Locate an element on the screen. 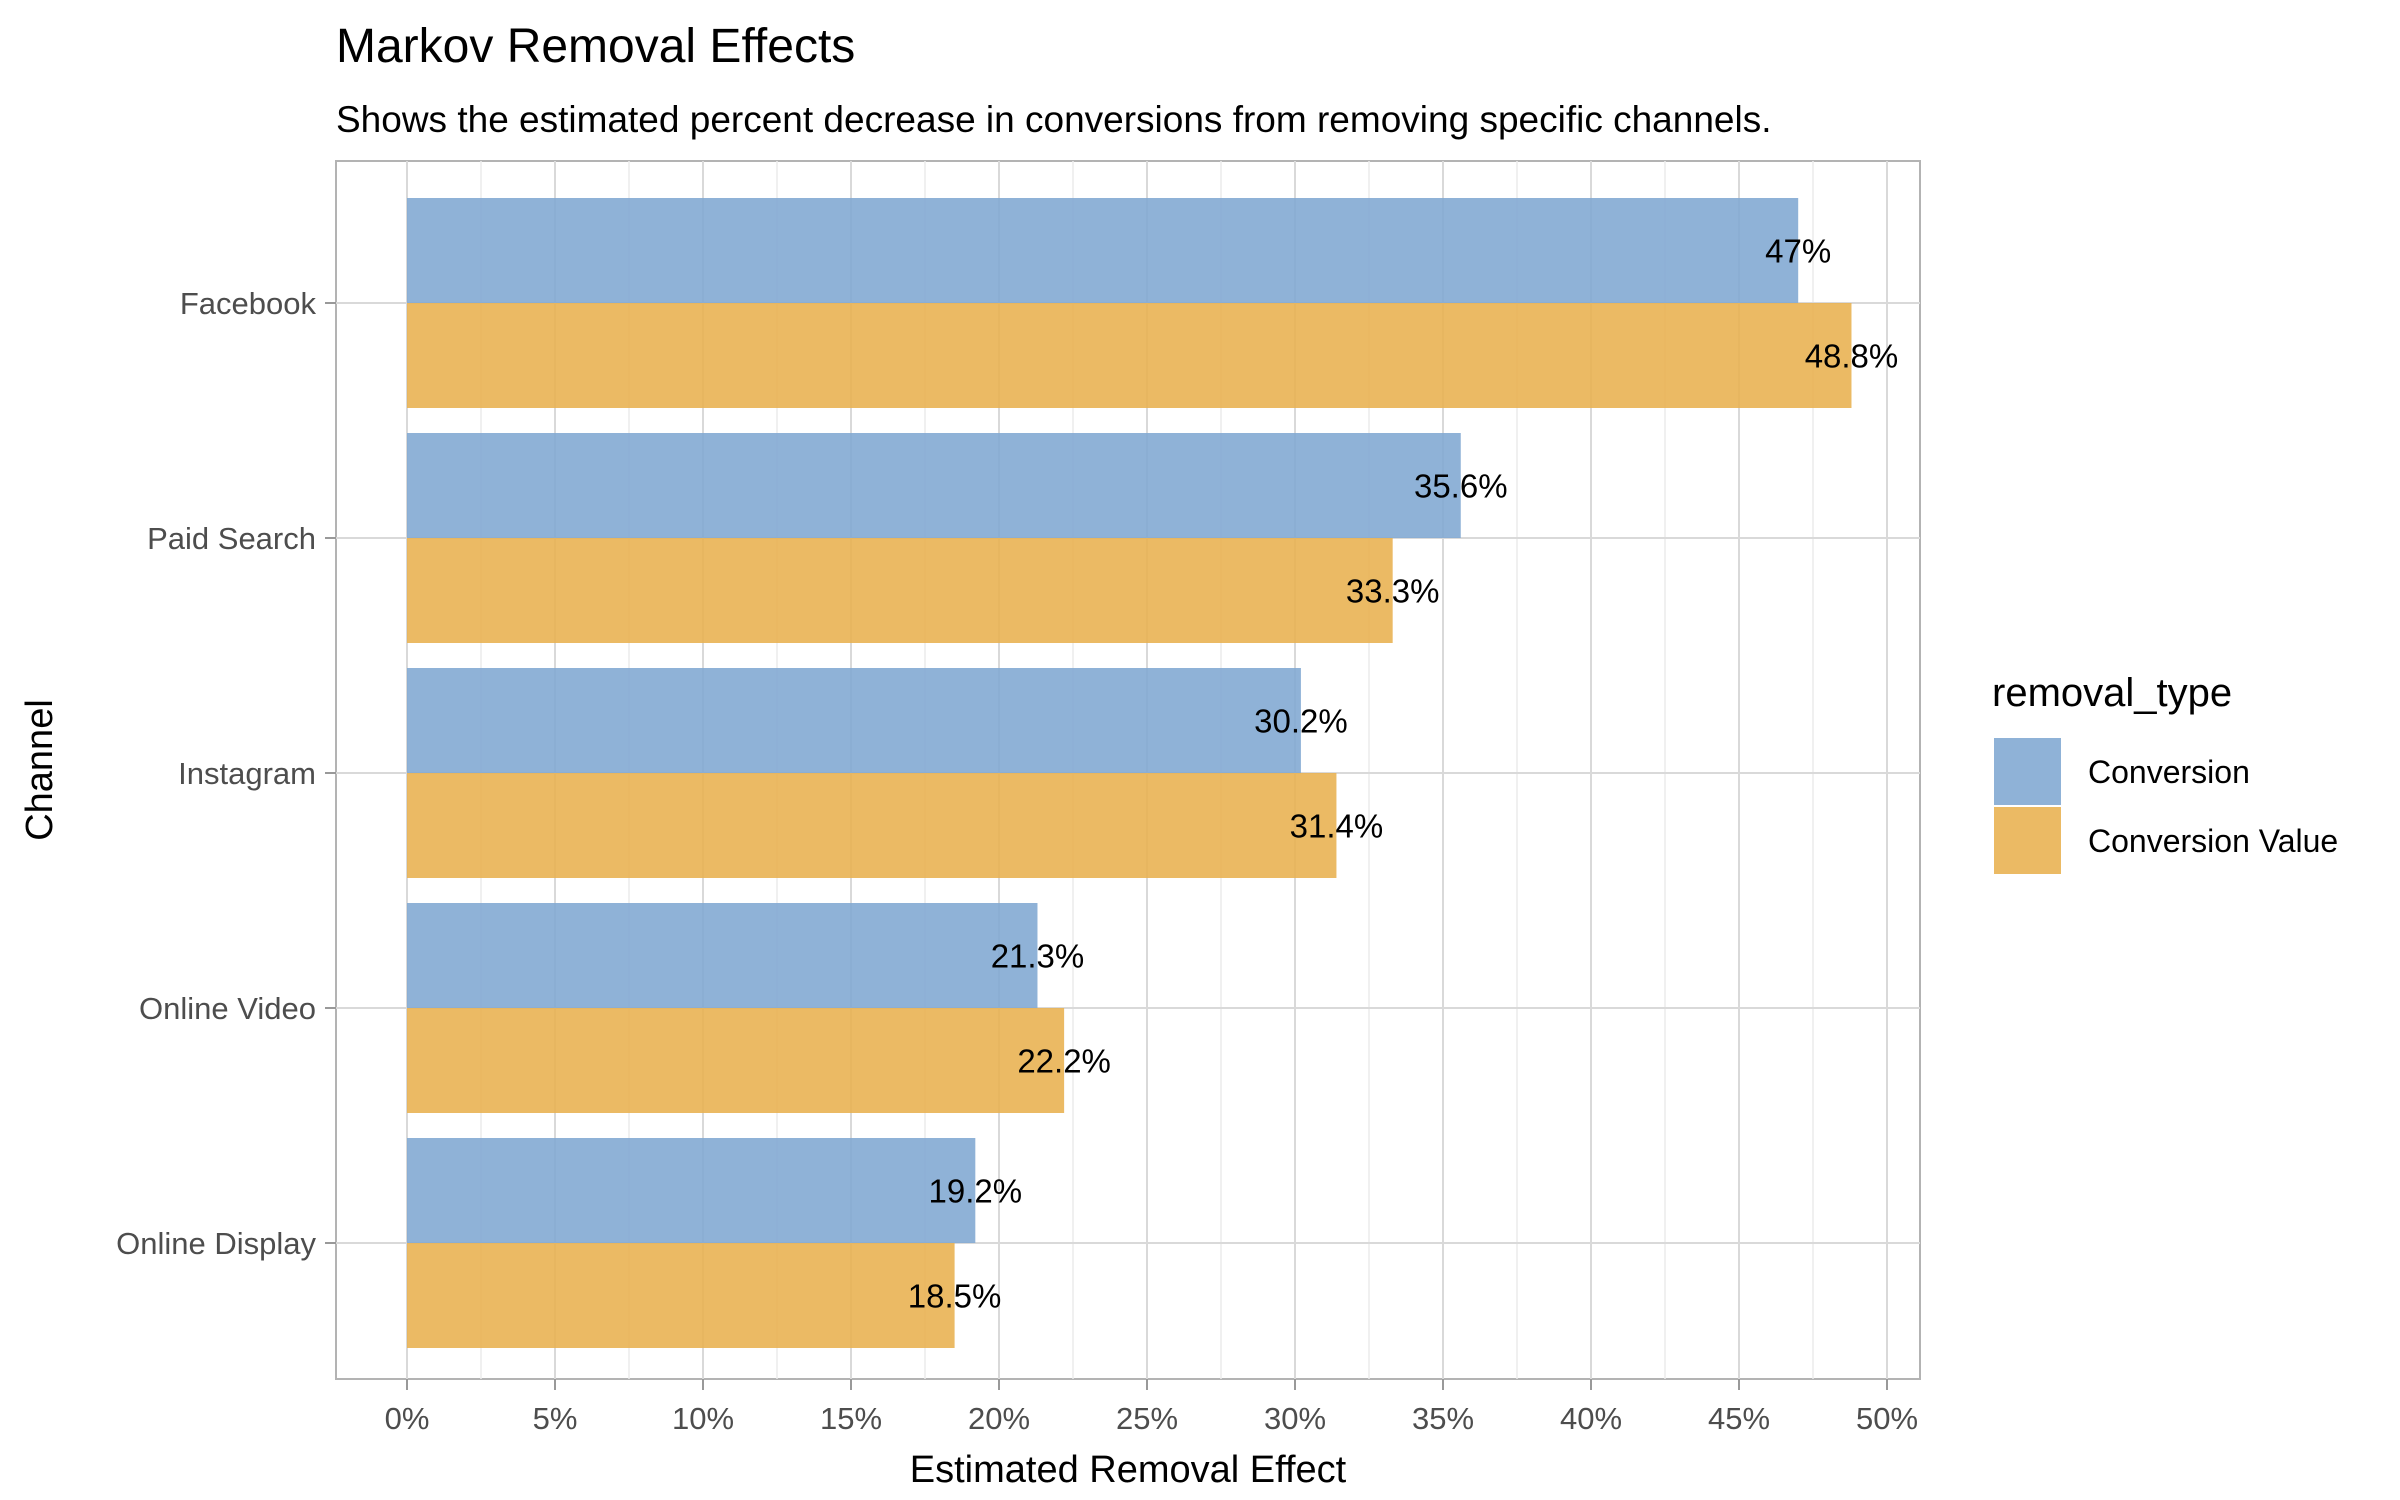 This screenshot has height=1500, width=2400. x-tick-label: 45% is located at coordinates (1739, 1418).